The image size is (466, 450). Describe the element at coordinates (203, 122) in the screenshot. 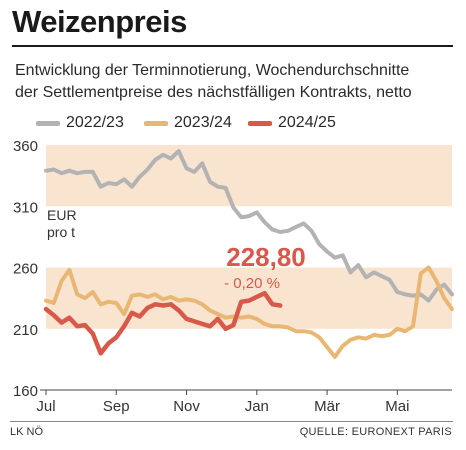

I see `legend-label-2023-24: 2023/24` at that location.